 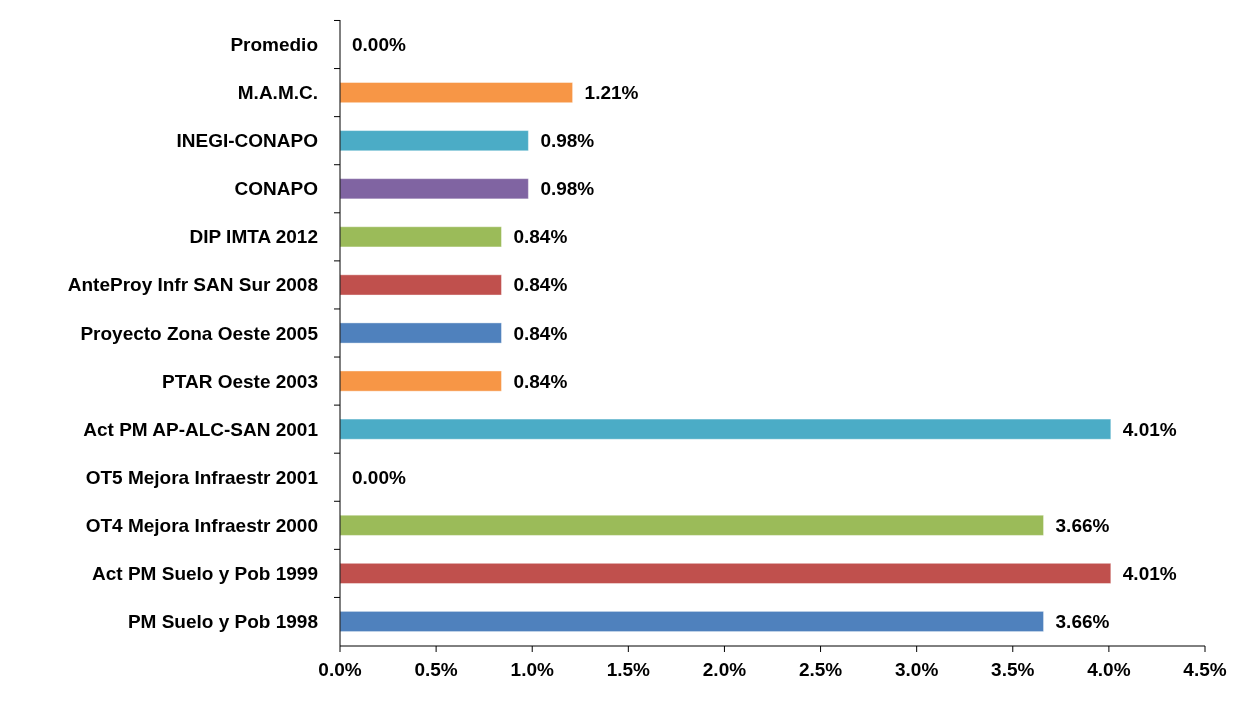 What do you see at coordinates (628, 669) in the screenshot?
I see `x-tick-label: 1.5%` at bounding box center [628, 669].